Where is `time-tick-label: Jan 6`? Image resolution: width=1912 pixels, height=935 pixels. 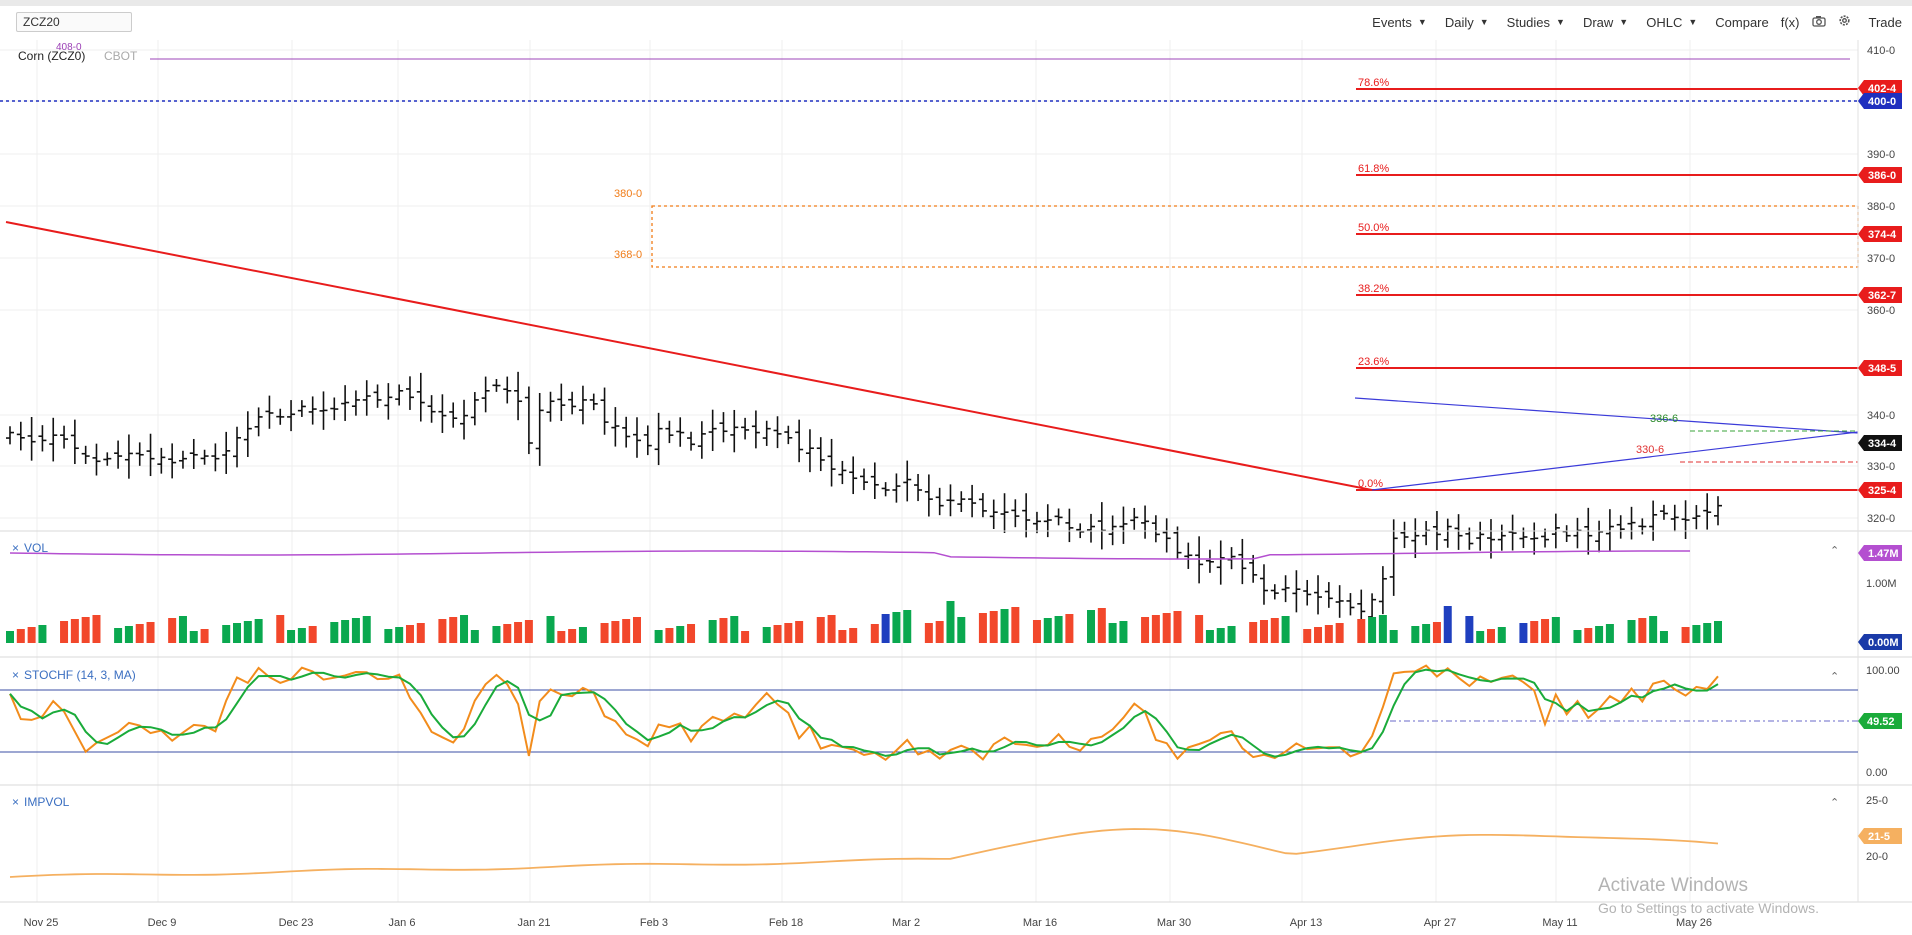 time-tick-label: Jan 6 is located at coordinates (402, 923).